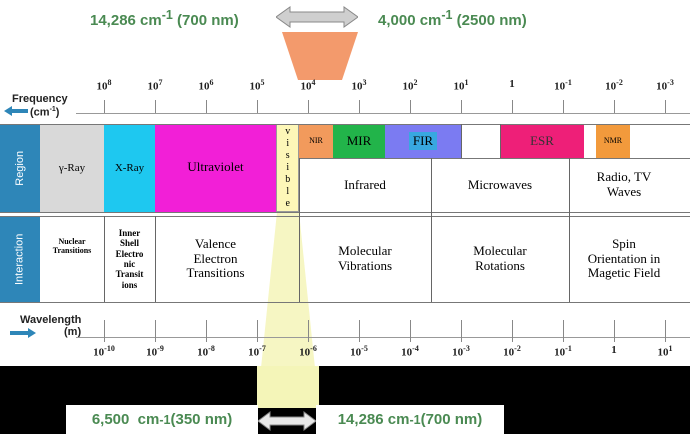  Describe the element at coordinates (299, 230) in the screenshot. I see `divider-ir` at that location.